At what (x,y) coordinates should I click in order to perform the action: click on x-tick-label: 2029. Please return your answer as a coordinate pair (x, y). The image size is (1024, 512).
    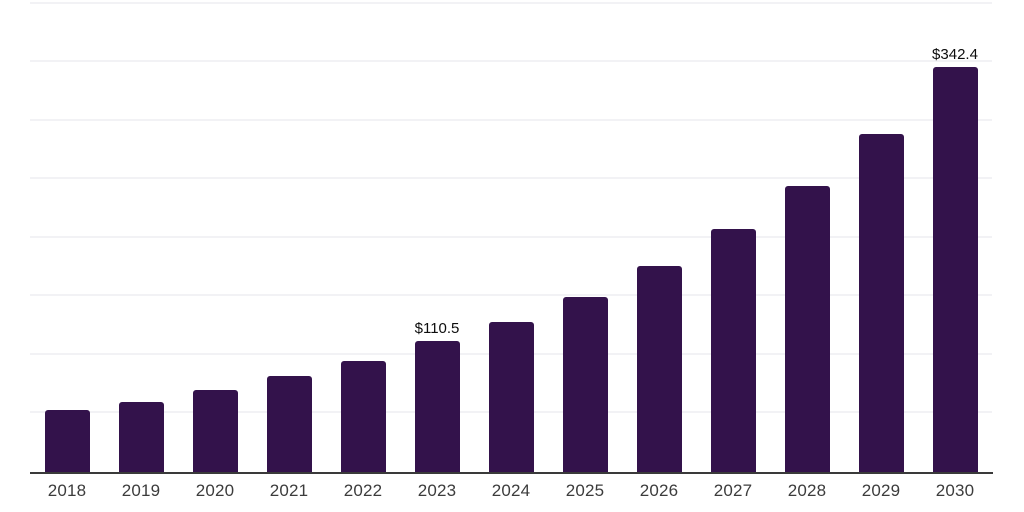
    Looking at the image, I should click on (881, 490).